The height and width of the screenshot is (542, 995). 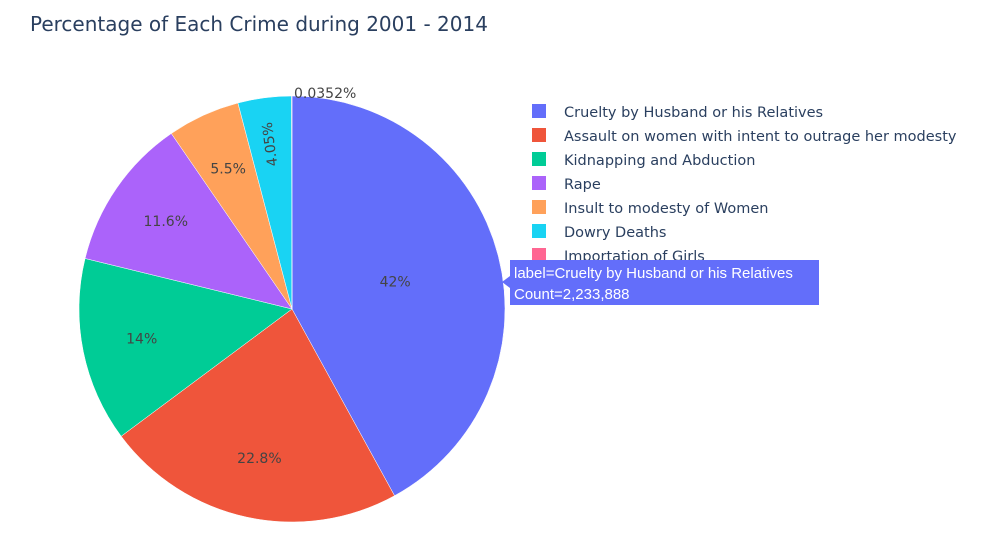 I want to click on legend-item-dowry-deaths: Dowry Deaths, so click(x=599, y=232).